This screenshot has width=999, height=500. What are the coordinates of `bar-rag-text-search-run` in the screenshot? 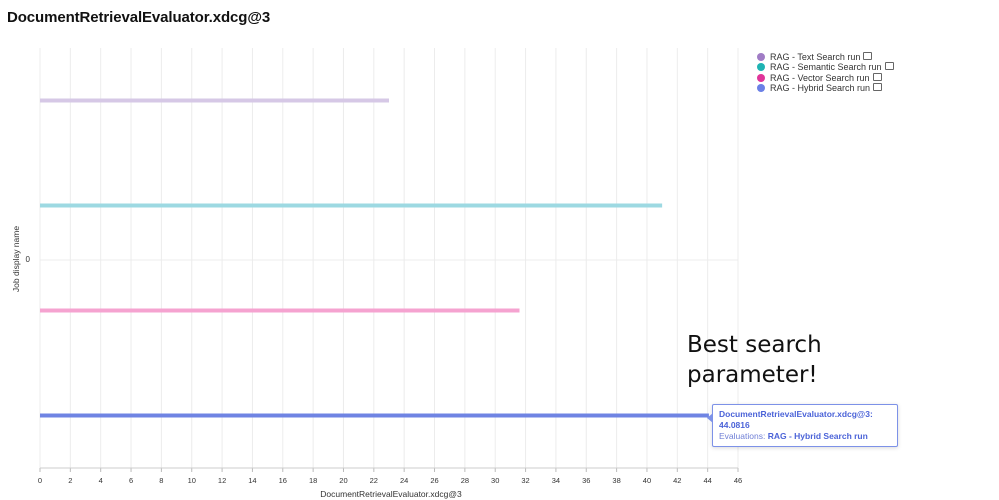 It's located at (214, 100).